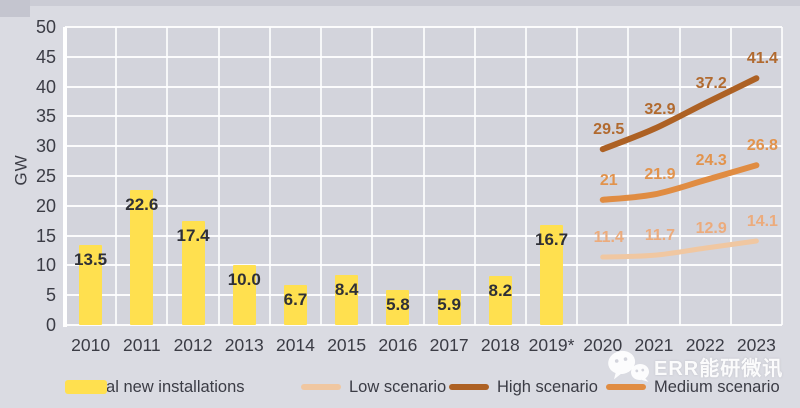  I want to click on legend-swatch-low, so click(321, 387).